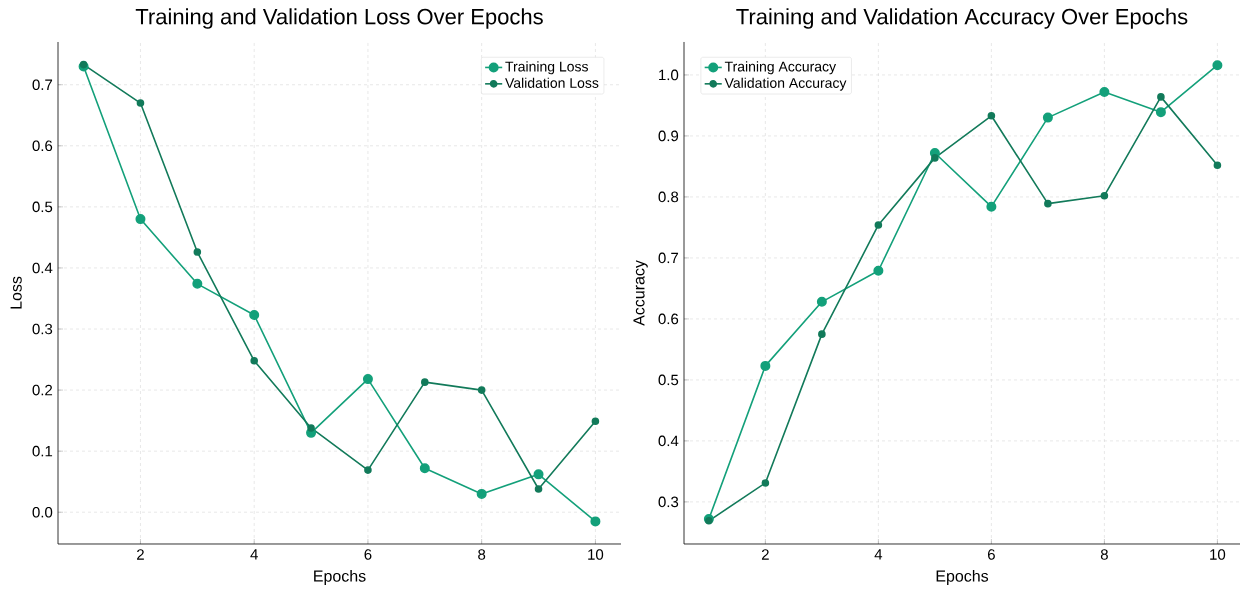 The height and width of the screenshot is (599, 1243). What do you see at coordinates (546, 68) in the screenshot?
I see `legend-label: Training Loss` at bounding box center [546, 68].